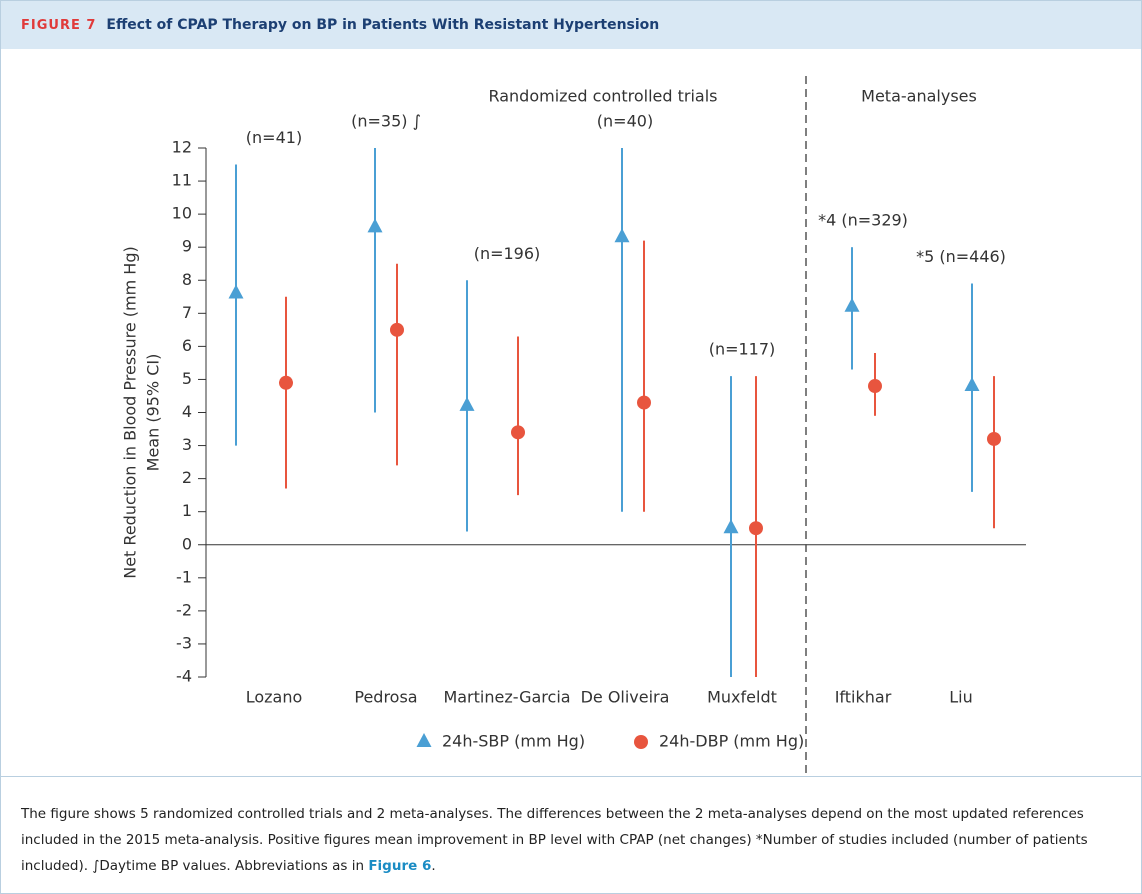  What do you see at coordinates (184, 676) in the screenshot?
I see `y-tick-label: -4` at bounding box center [184, 676].